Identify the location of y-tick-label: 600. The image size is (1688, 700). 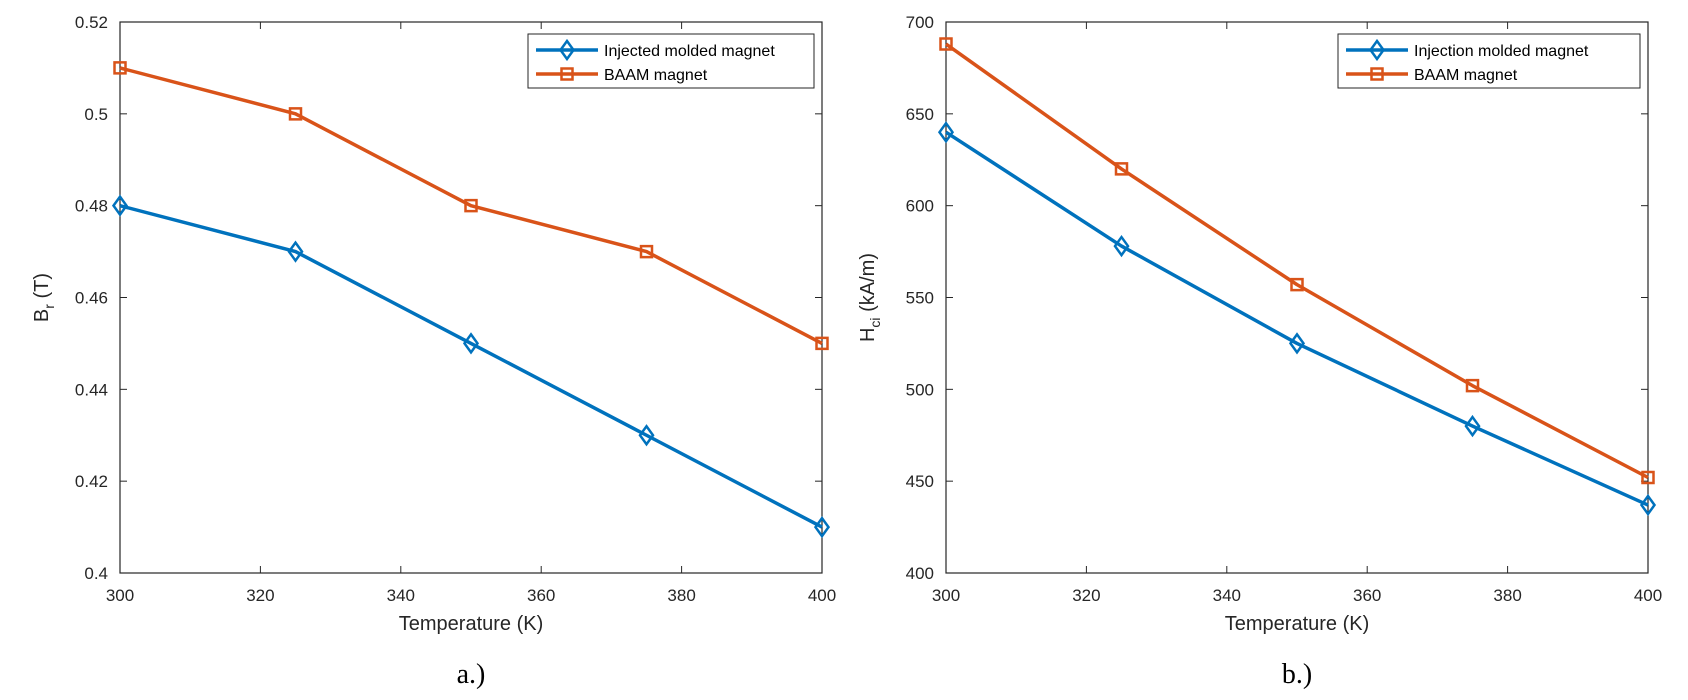
(920, 206).